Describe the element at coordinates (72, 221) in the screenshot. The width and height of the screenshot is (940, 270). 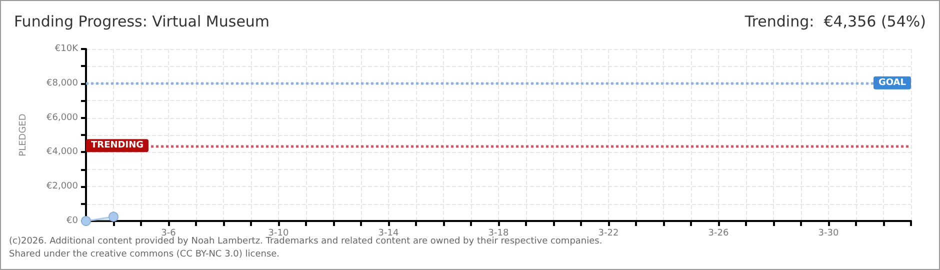
I see `y-tick-label: €0` at that location.